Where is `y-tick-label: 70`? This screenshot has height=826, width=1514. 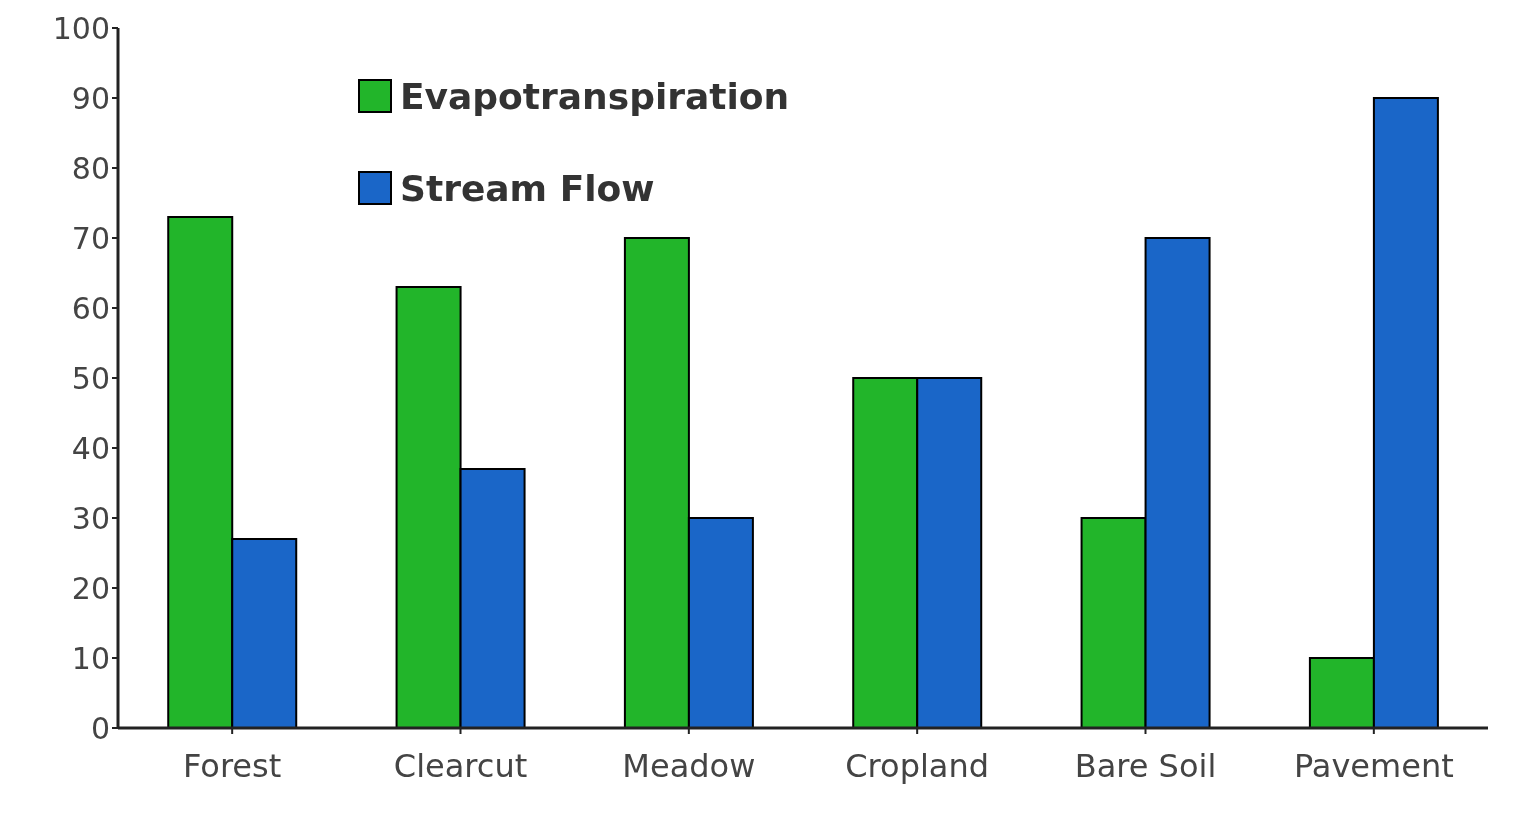 y-tick-label: 70 is located at coordinates (90, 238).